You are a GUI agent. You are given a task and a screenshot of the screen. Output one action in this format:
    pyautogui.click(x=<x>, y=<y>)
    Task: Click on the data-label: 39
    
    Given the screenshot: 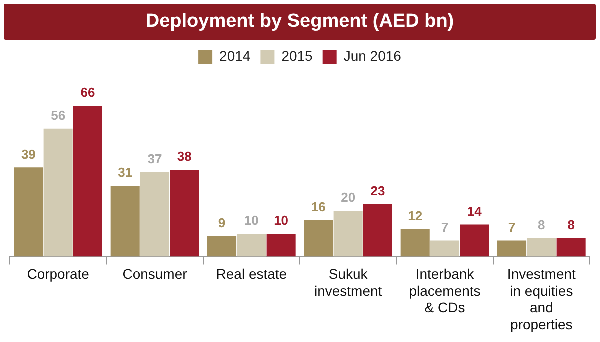 What is the action you would take?
    pyautogui.click(x=28, y=154)
    